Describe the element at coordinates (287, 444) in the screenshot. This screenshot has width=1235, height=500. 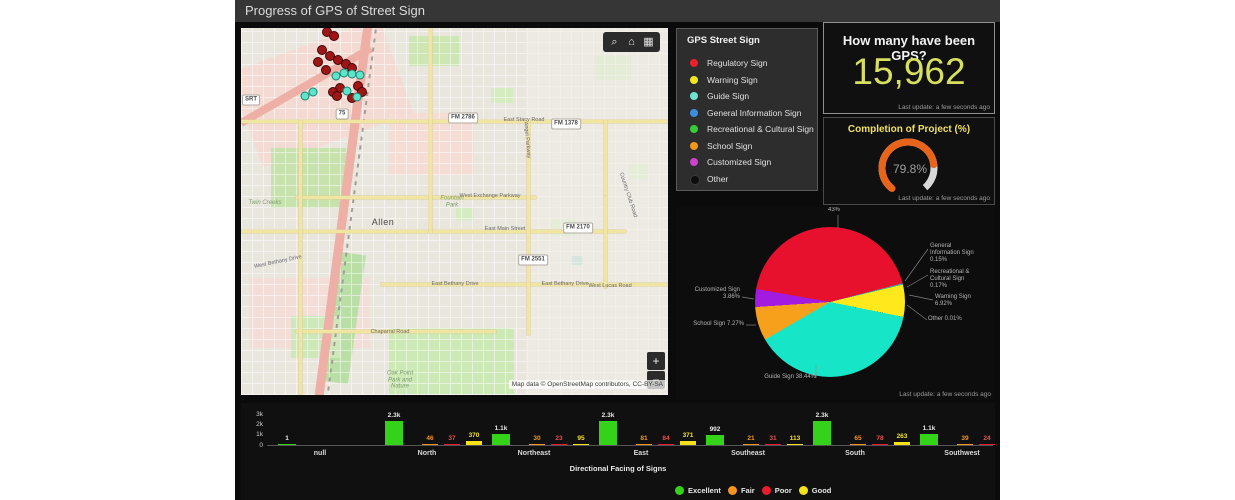
I see `bar-excellent-null` at that location.